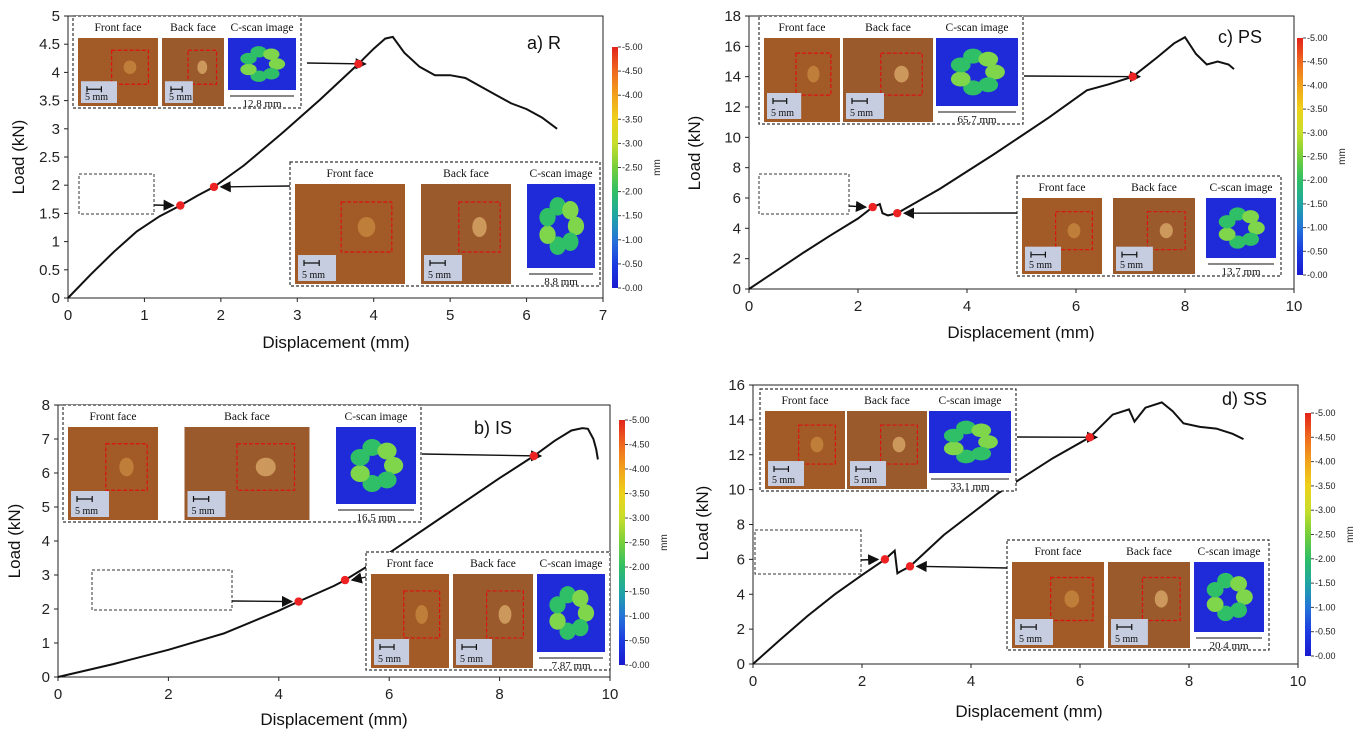 Image resolution: width=1361 pixels, height=739 pixels. Describe the element at coordinates (970, 442) in the screenshot. I see `upper-c-scan-image` at that location.